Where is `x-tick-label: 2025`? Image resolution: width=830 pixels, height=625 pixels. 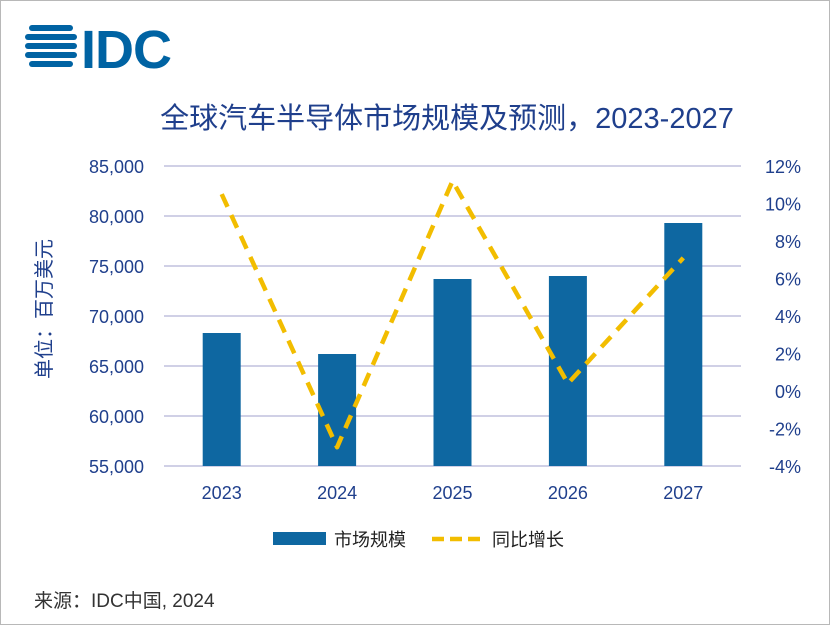
x-tick-label: 2025 is located at coordinates (452, 493).